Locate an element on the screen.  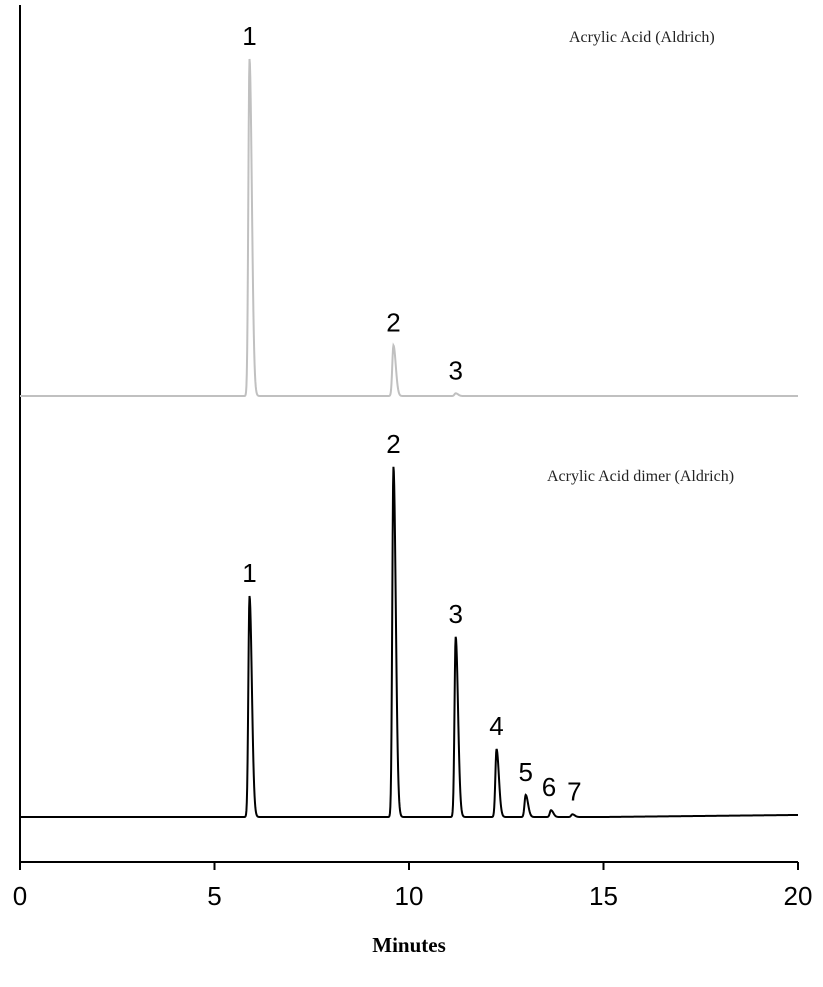
x-tick-label: 5 is located at coordinates (214, 896).